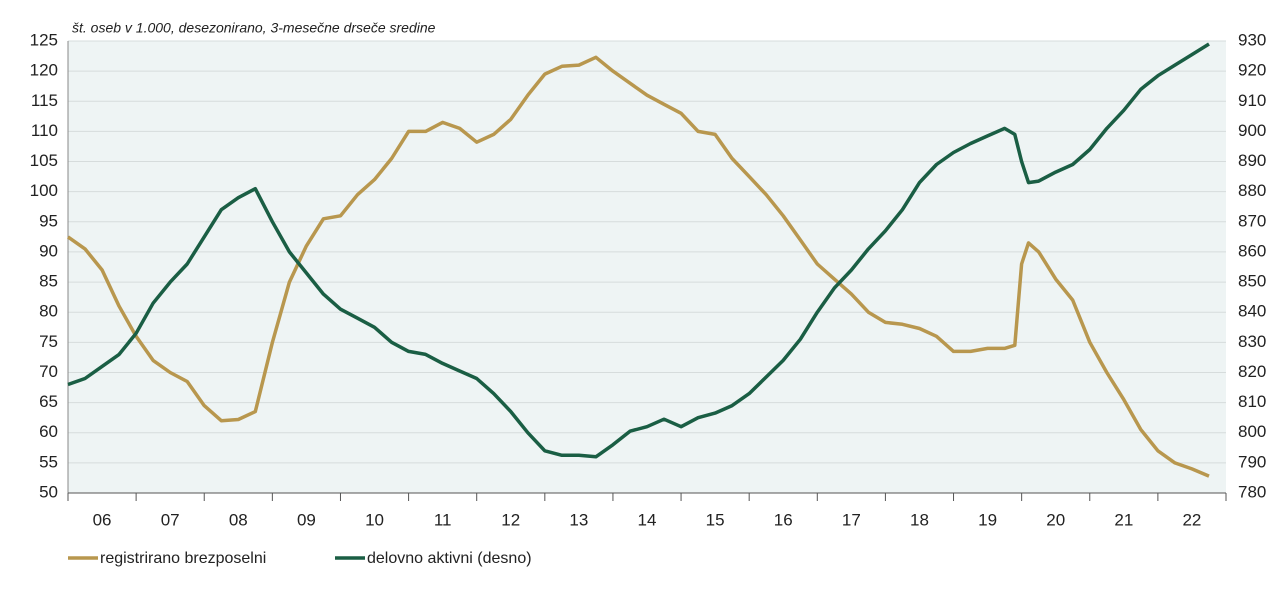 The width and height of the screenshot is (1280, 591). What do you see at coordinates (449, 558) in the screenshot?
I see `legend-label: delovno aktivni (desno)` at bounding box center [449, 558].